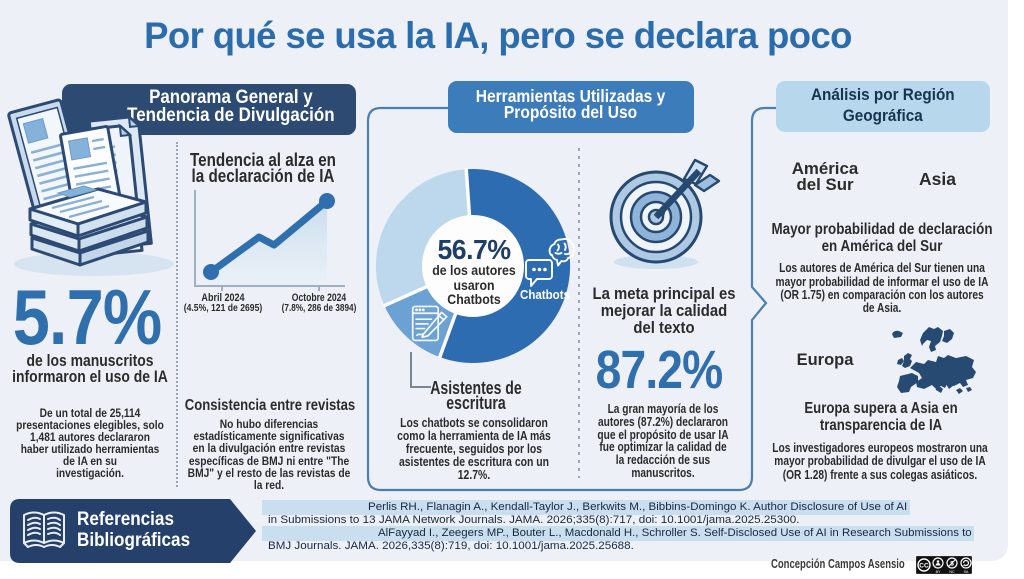 The width and height of the screenshot is (1024, 579). Describe the element at coordinates (952, 572) in the screenshot. I see `svg-text: NC` at that location.